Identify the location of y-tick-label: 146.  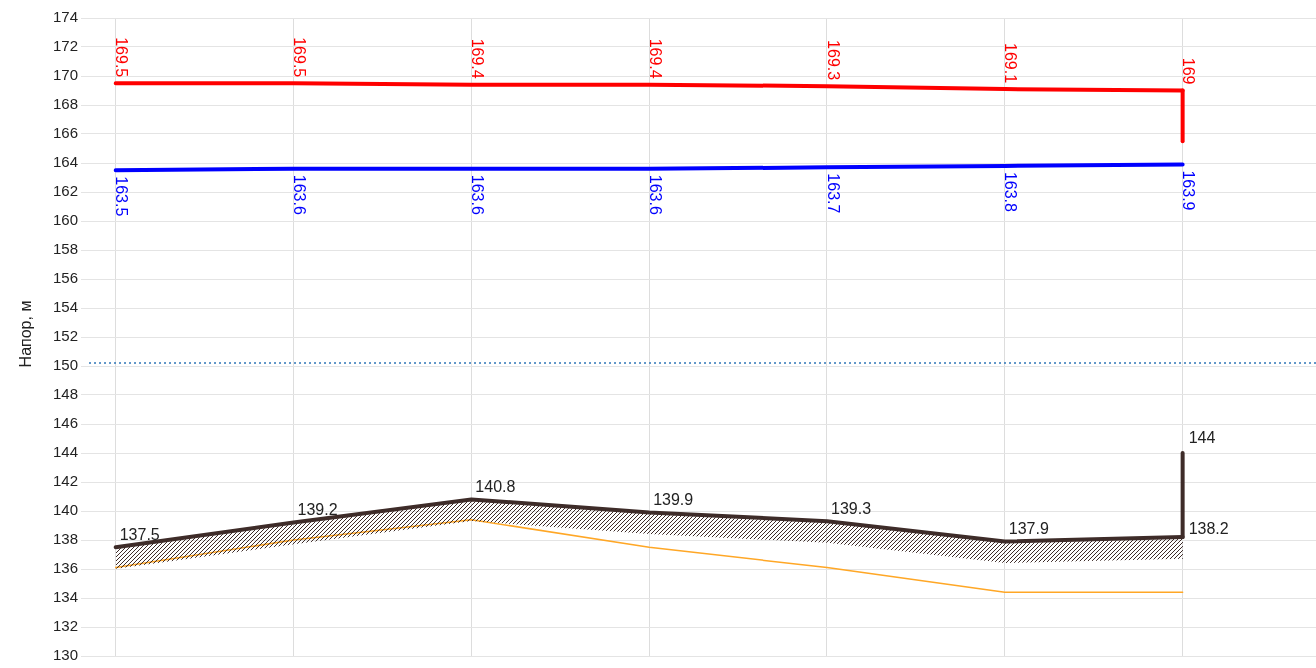
(66, 423).